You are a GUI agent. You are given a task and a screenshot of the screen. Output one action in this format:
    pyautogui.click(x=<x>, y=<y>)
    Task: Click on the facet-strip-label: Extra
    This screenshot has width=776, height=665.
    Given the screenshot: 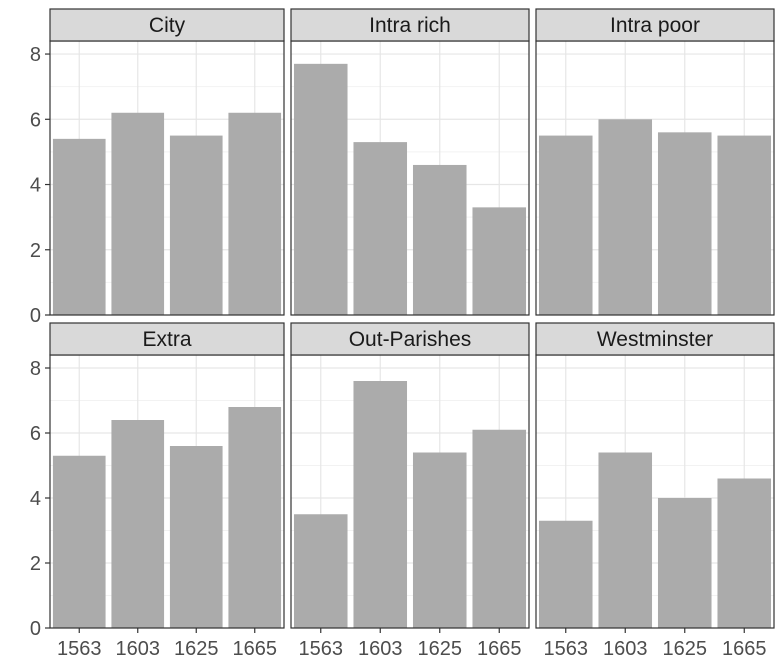 What is the action you would take?
    pyautogui.click(x=166, y=339)
    